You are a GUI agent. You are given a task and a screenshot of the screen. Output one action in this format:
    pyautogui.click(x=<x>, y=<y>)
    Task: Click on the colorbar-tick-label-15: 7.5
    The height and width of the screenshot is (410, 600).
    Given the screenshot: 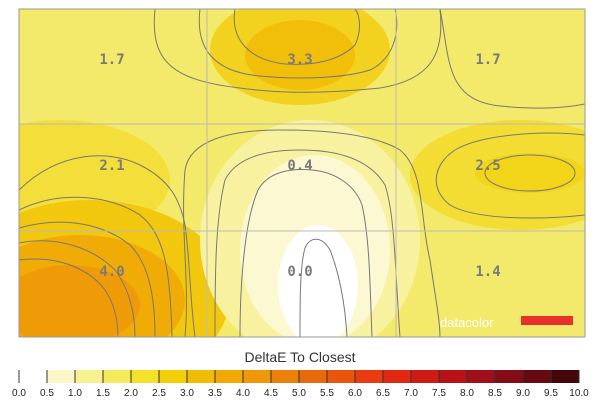 What is the action you would take?
    pyautogui.click(x=439, y=393)
    